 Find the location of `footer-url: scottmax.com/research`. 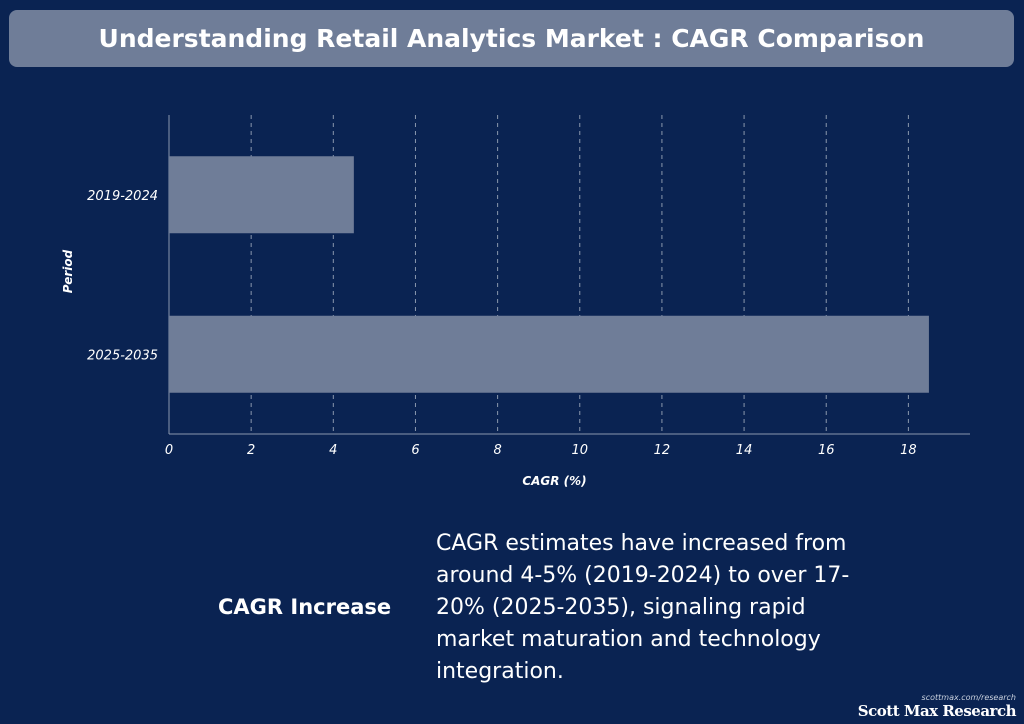

footer-url: scottmax.com/research is located at coordinates (968, 697).